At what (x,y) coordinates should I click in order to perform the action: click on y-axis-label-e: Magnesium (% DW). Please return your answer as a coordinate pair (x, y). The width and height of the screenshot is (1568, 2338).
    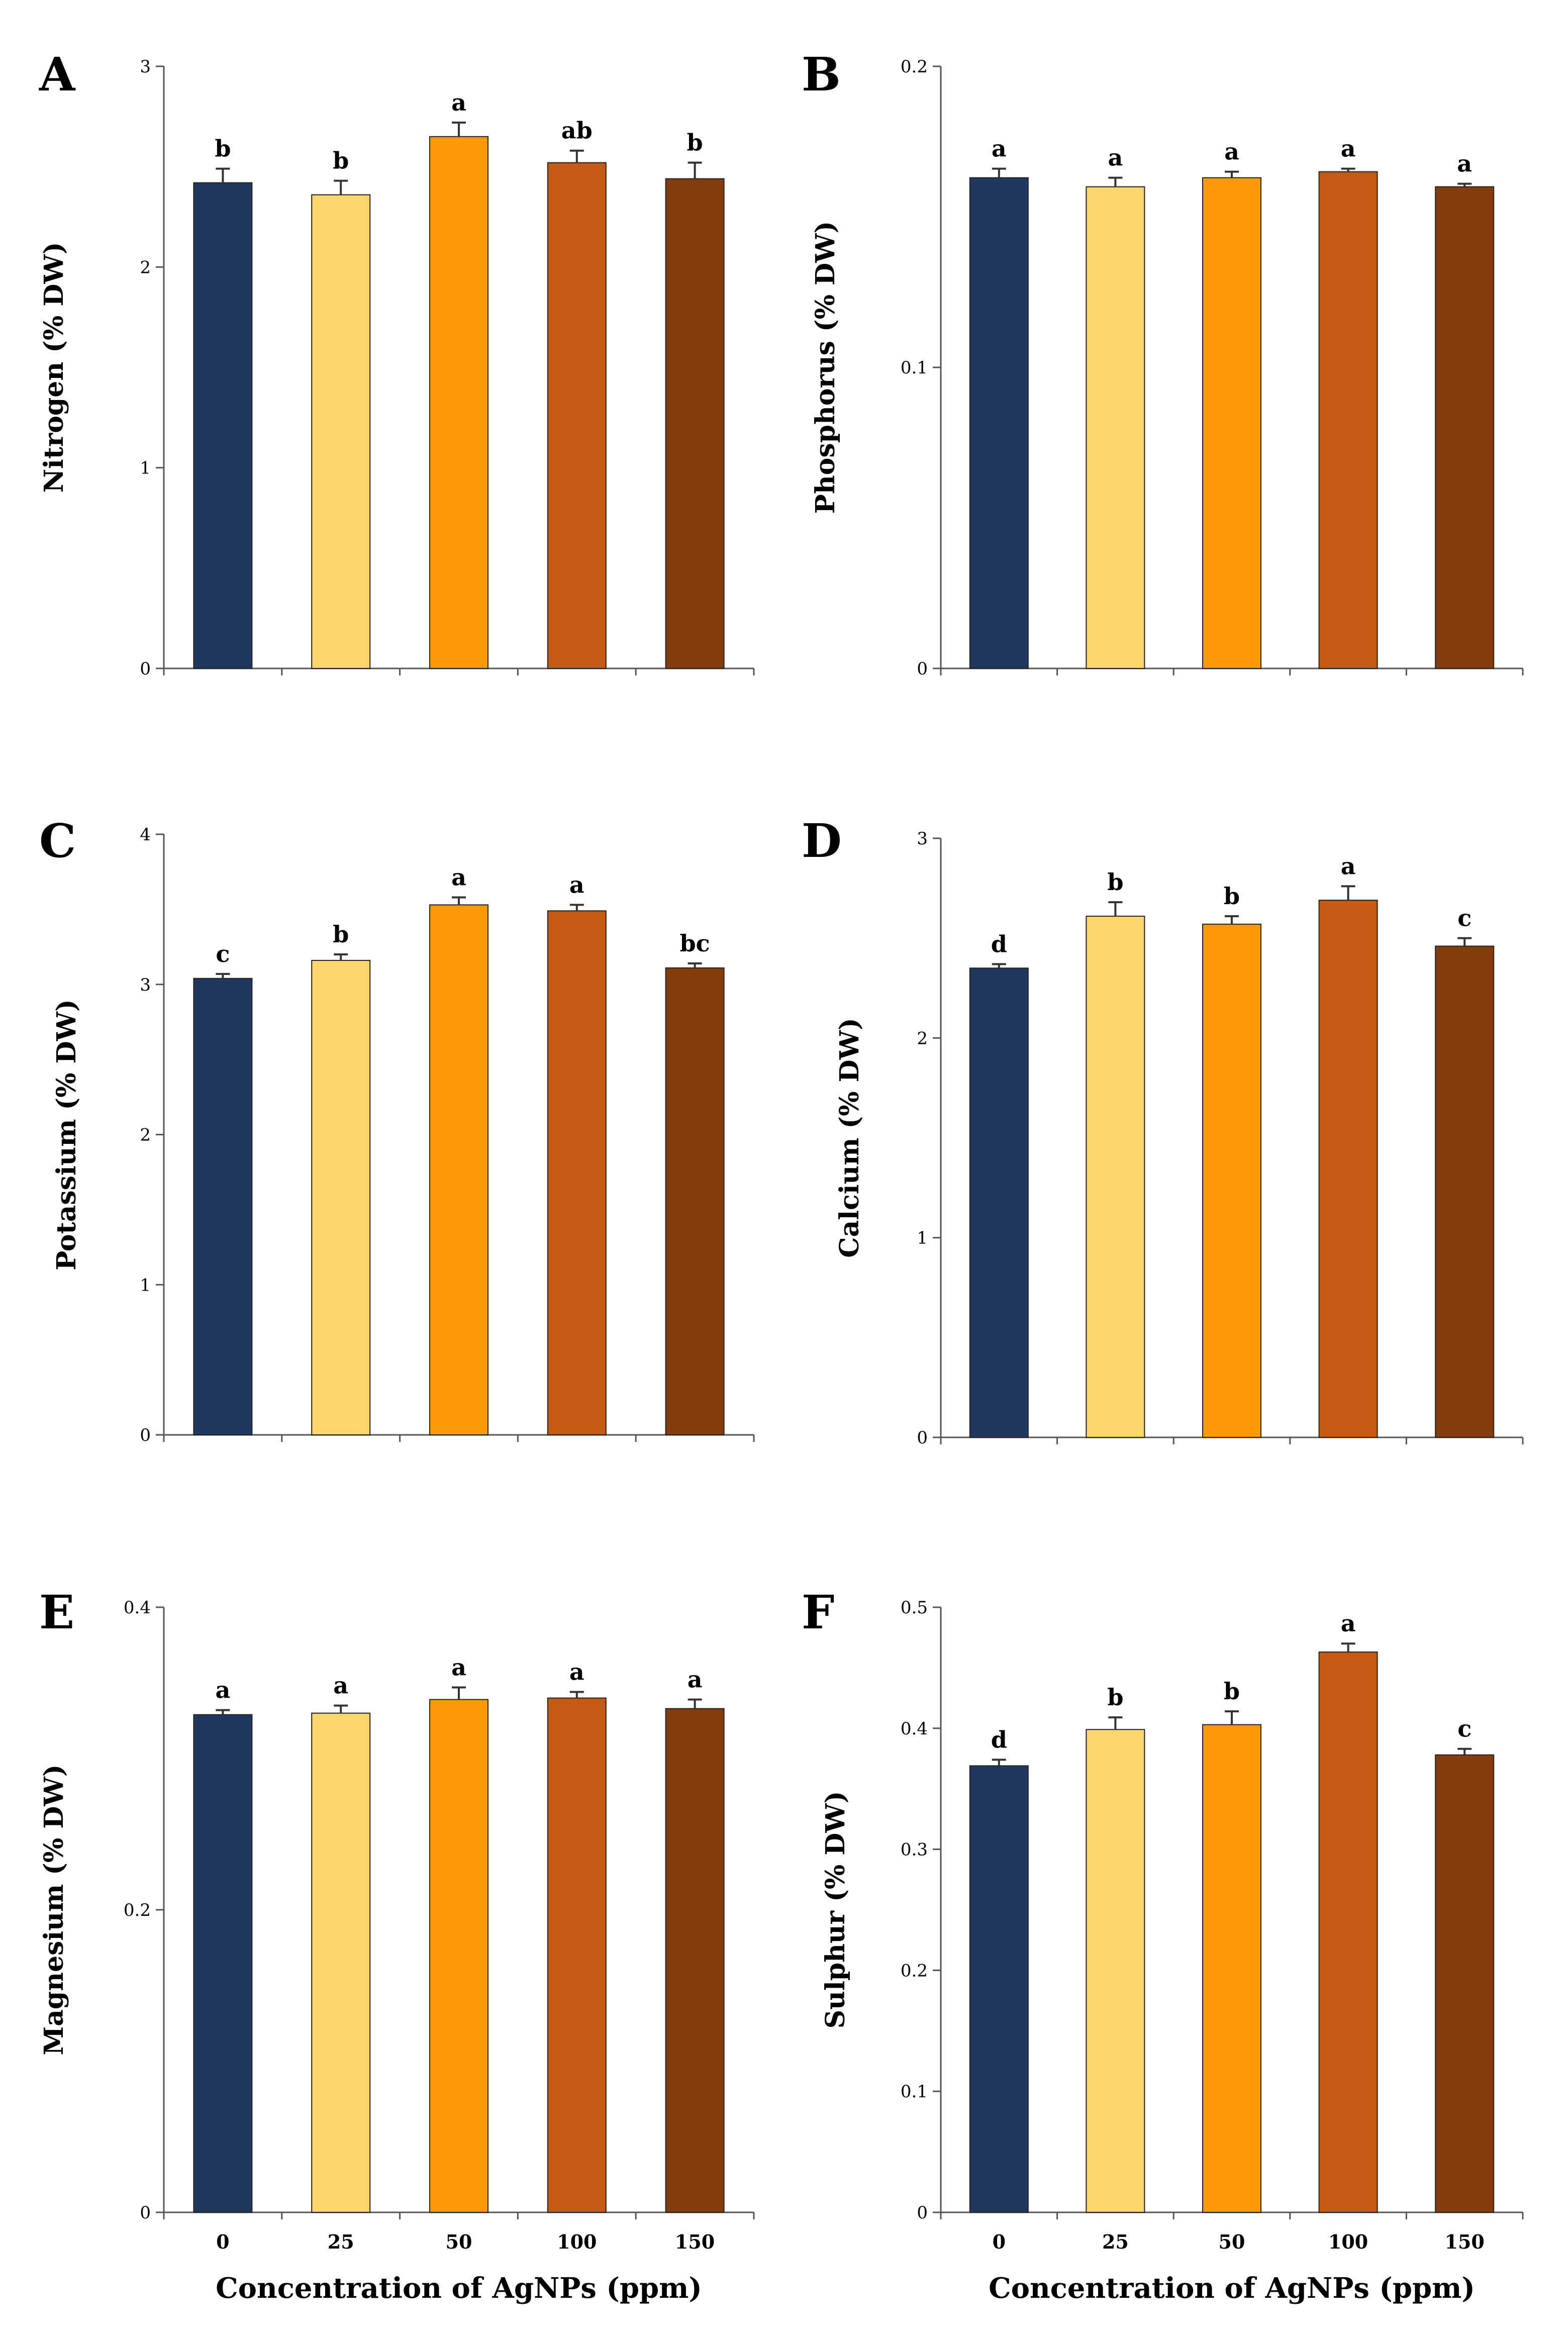
    Looking at the image, I should click on (54, 1910).